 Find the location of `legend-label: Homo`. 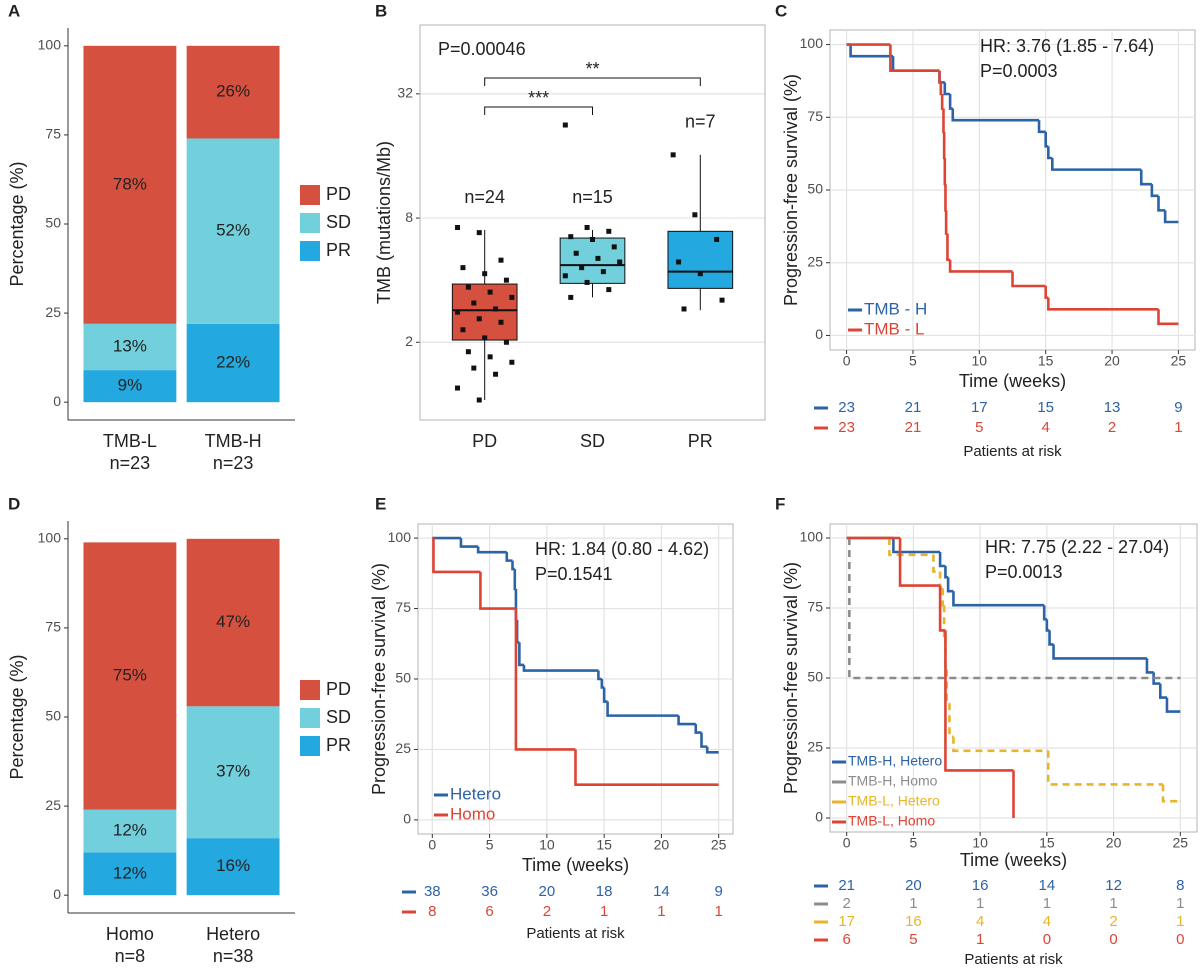

legend-label: Homo is located at coordinates (472, 813).